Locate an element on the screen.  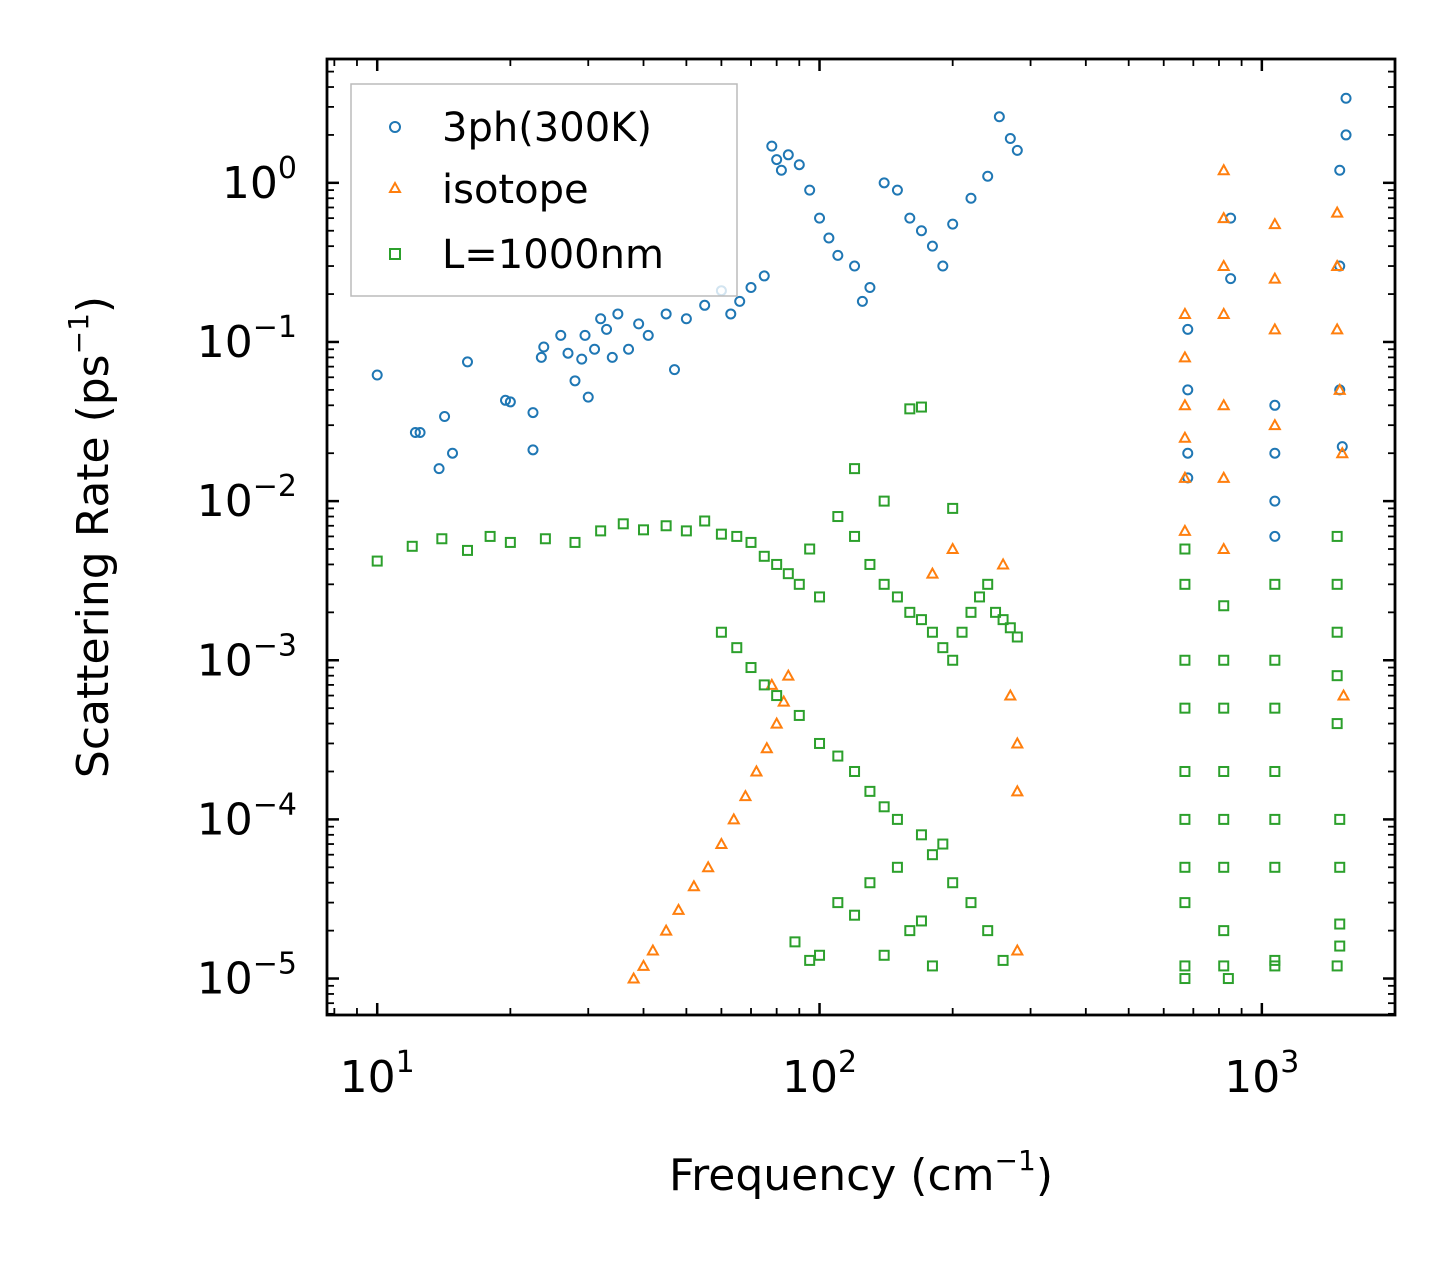
legend-label-3ph: 3ph(300K) is located at coordinates (547, 128).